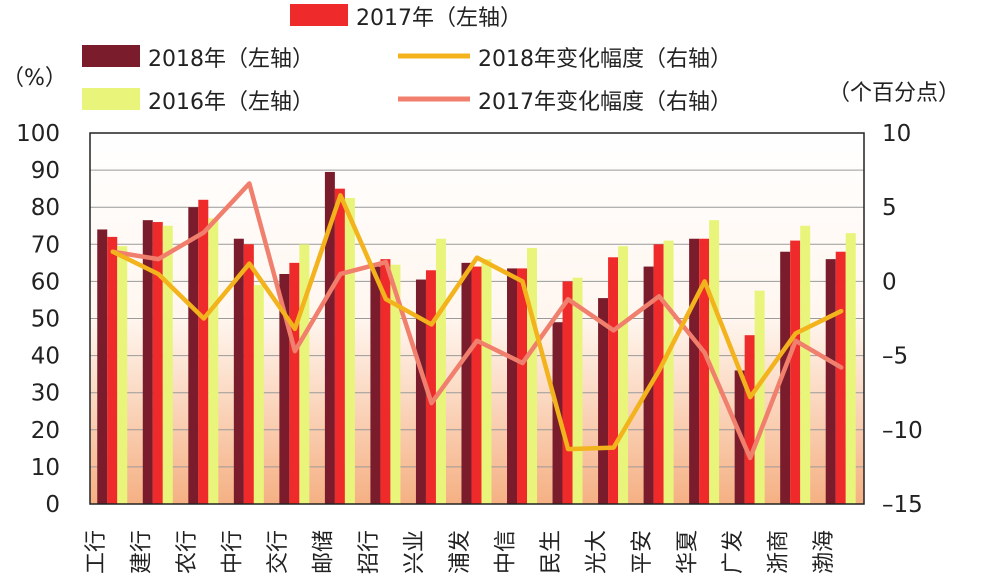  What do you see at coordinates (45, 171) in the screenshot?
I see `left-tick-label: 90` at bounding box center [45, 171].